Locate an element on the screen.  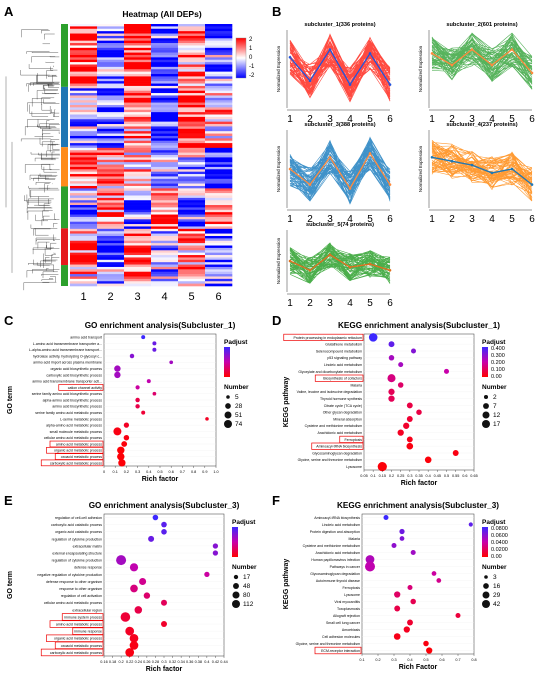
number-legend-title: Number is located at coordinates (244, 567).